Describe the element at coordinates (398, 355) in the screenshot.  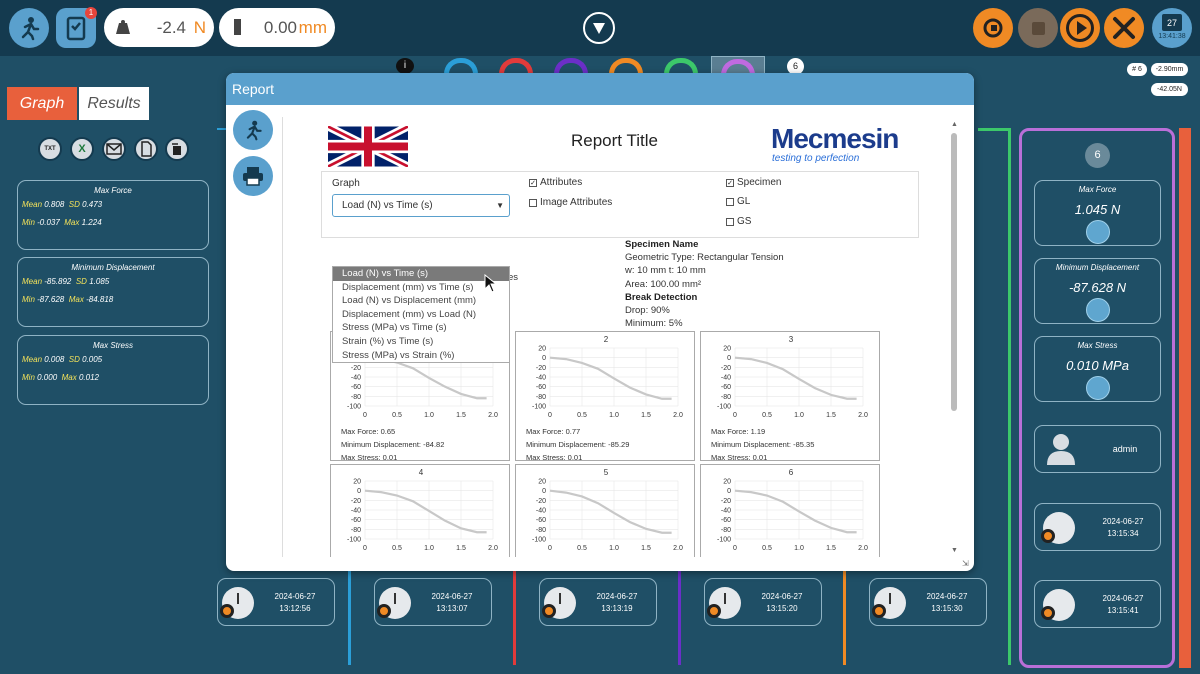
I see `graph-option: Stress (MPa) vs Strain (%)` at that location.